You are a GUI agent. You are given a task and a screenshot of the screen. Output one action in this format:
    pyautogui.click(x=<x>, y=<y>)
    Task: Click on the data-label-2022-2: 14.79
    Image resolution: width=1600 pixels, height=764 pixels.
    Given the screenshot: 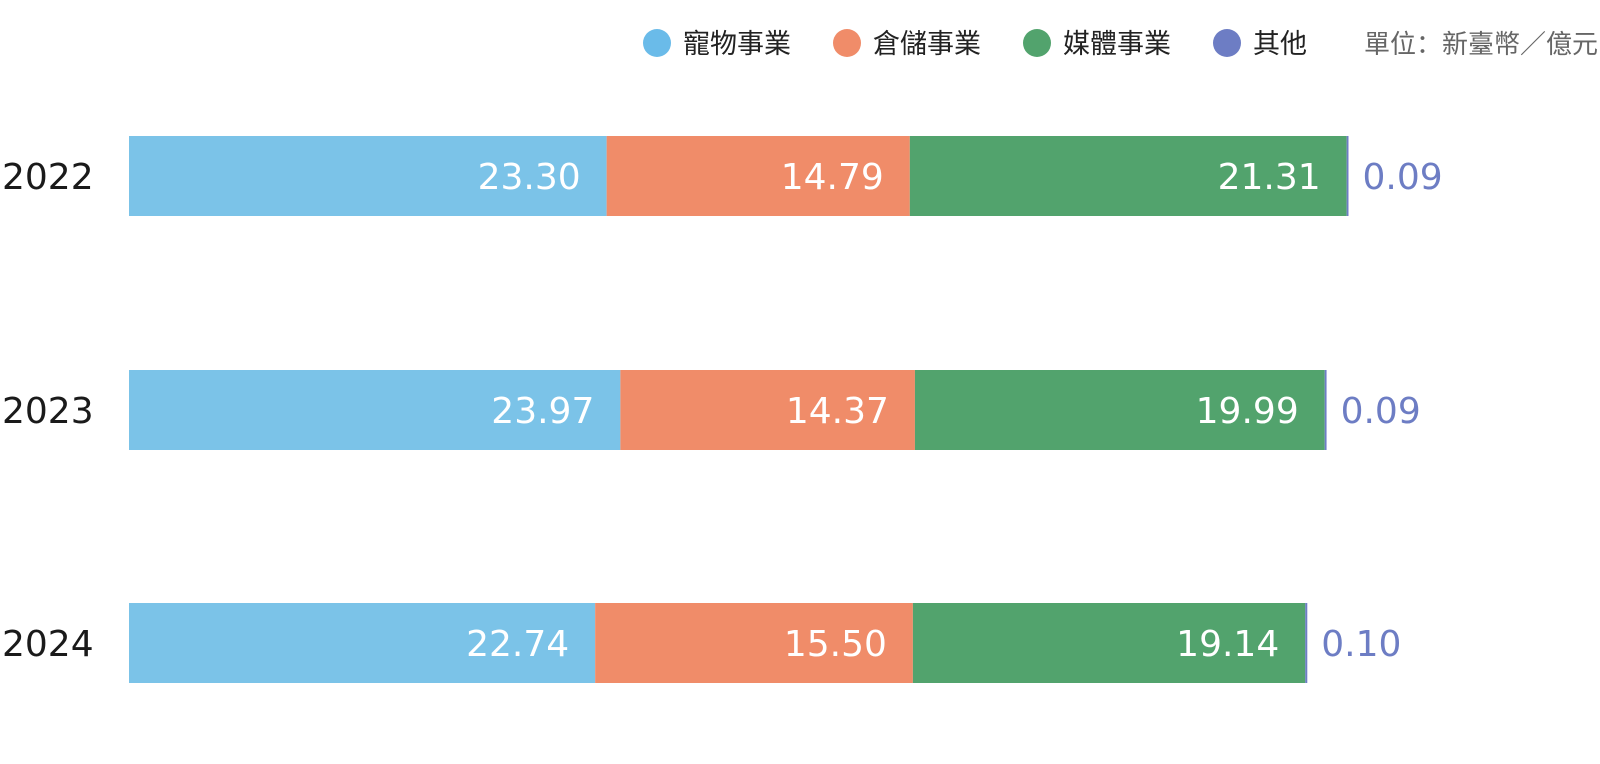 What is the action you would take?
    pyautogui.click(x=832, y=177)
    